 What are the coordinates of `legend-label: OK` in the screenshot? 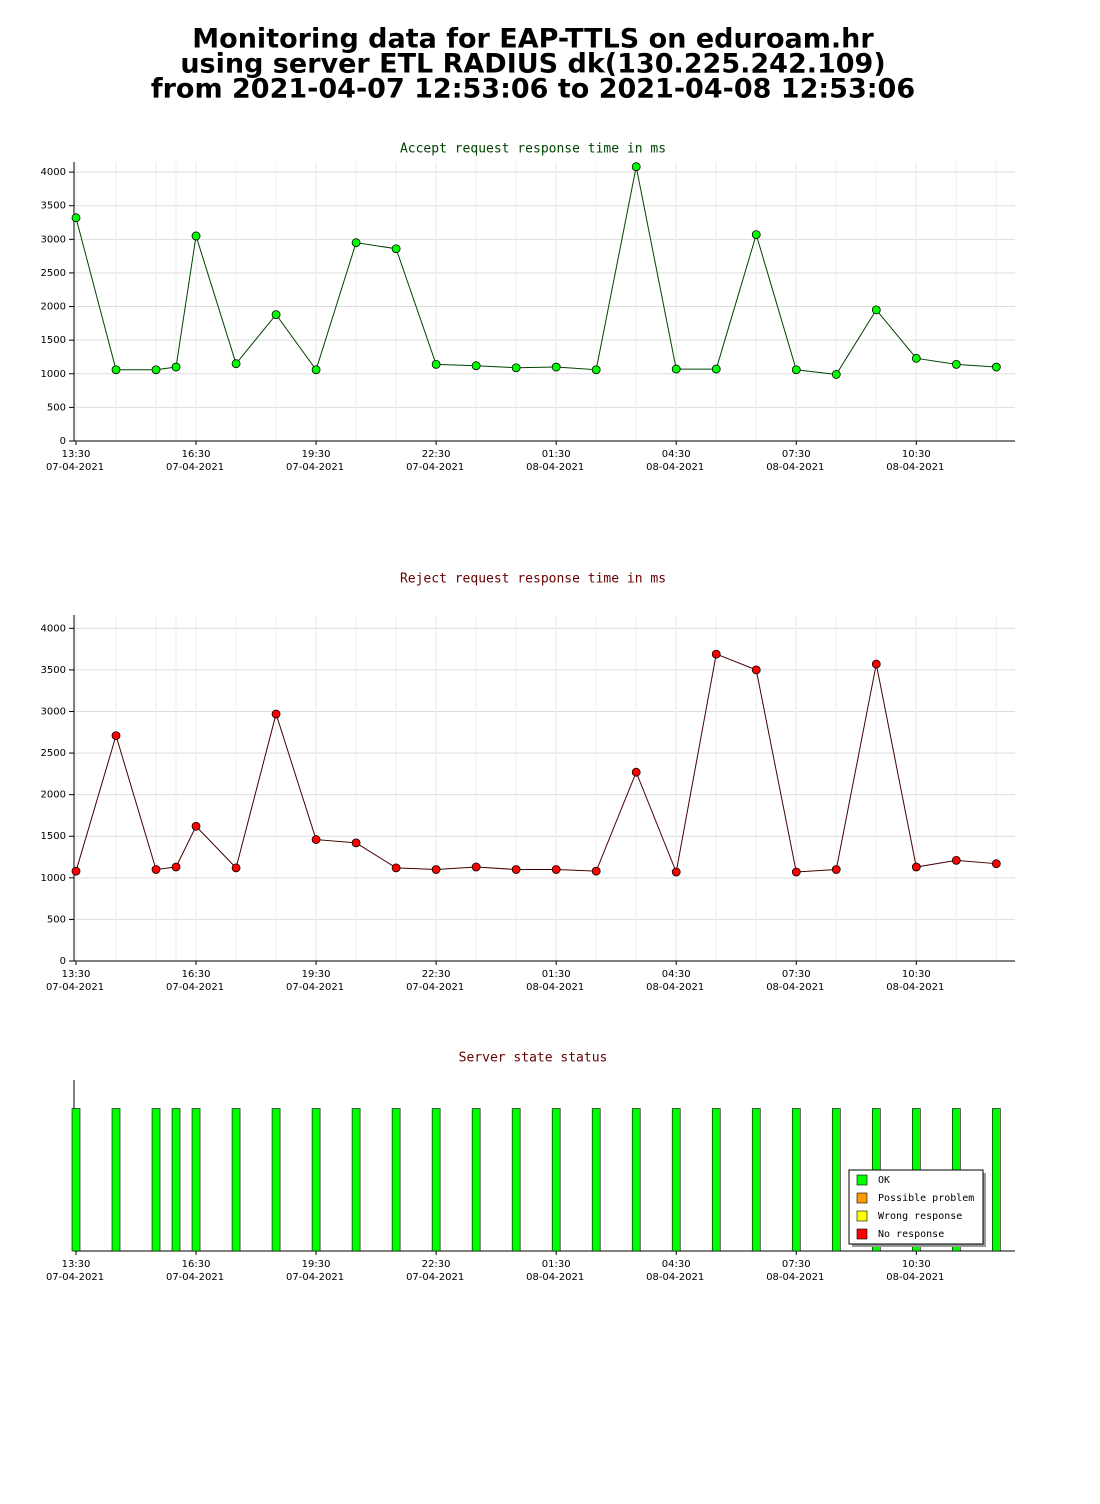 It's located at (884, 1180).